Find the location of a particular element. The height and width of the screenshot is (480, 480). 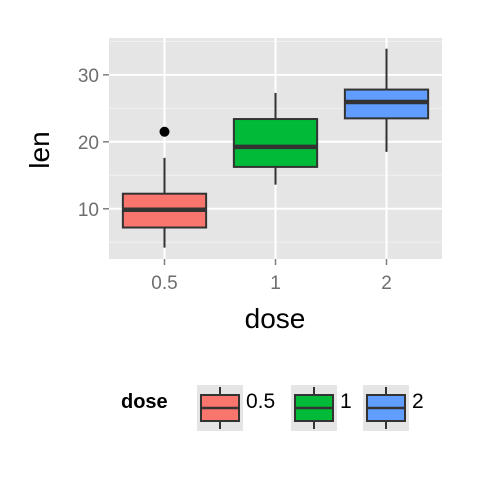

box-body is located at coordinates (275, 143).